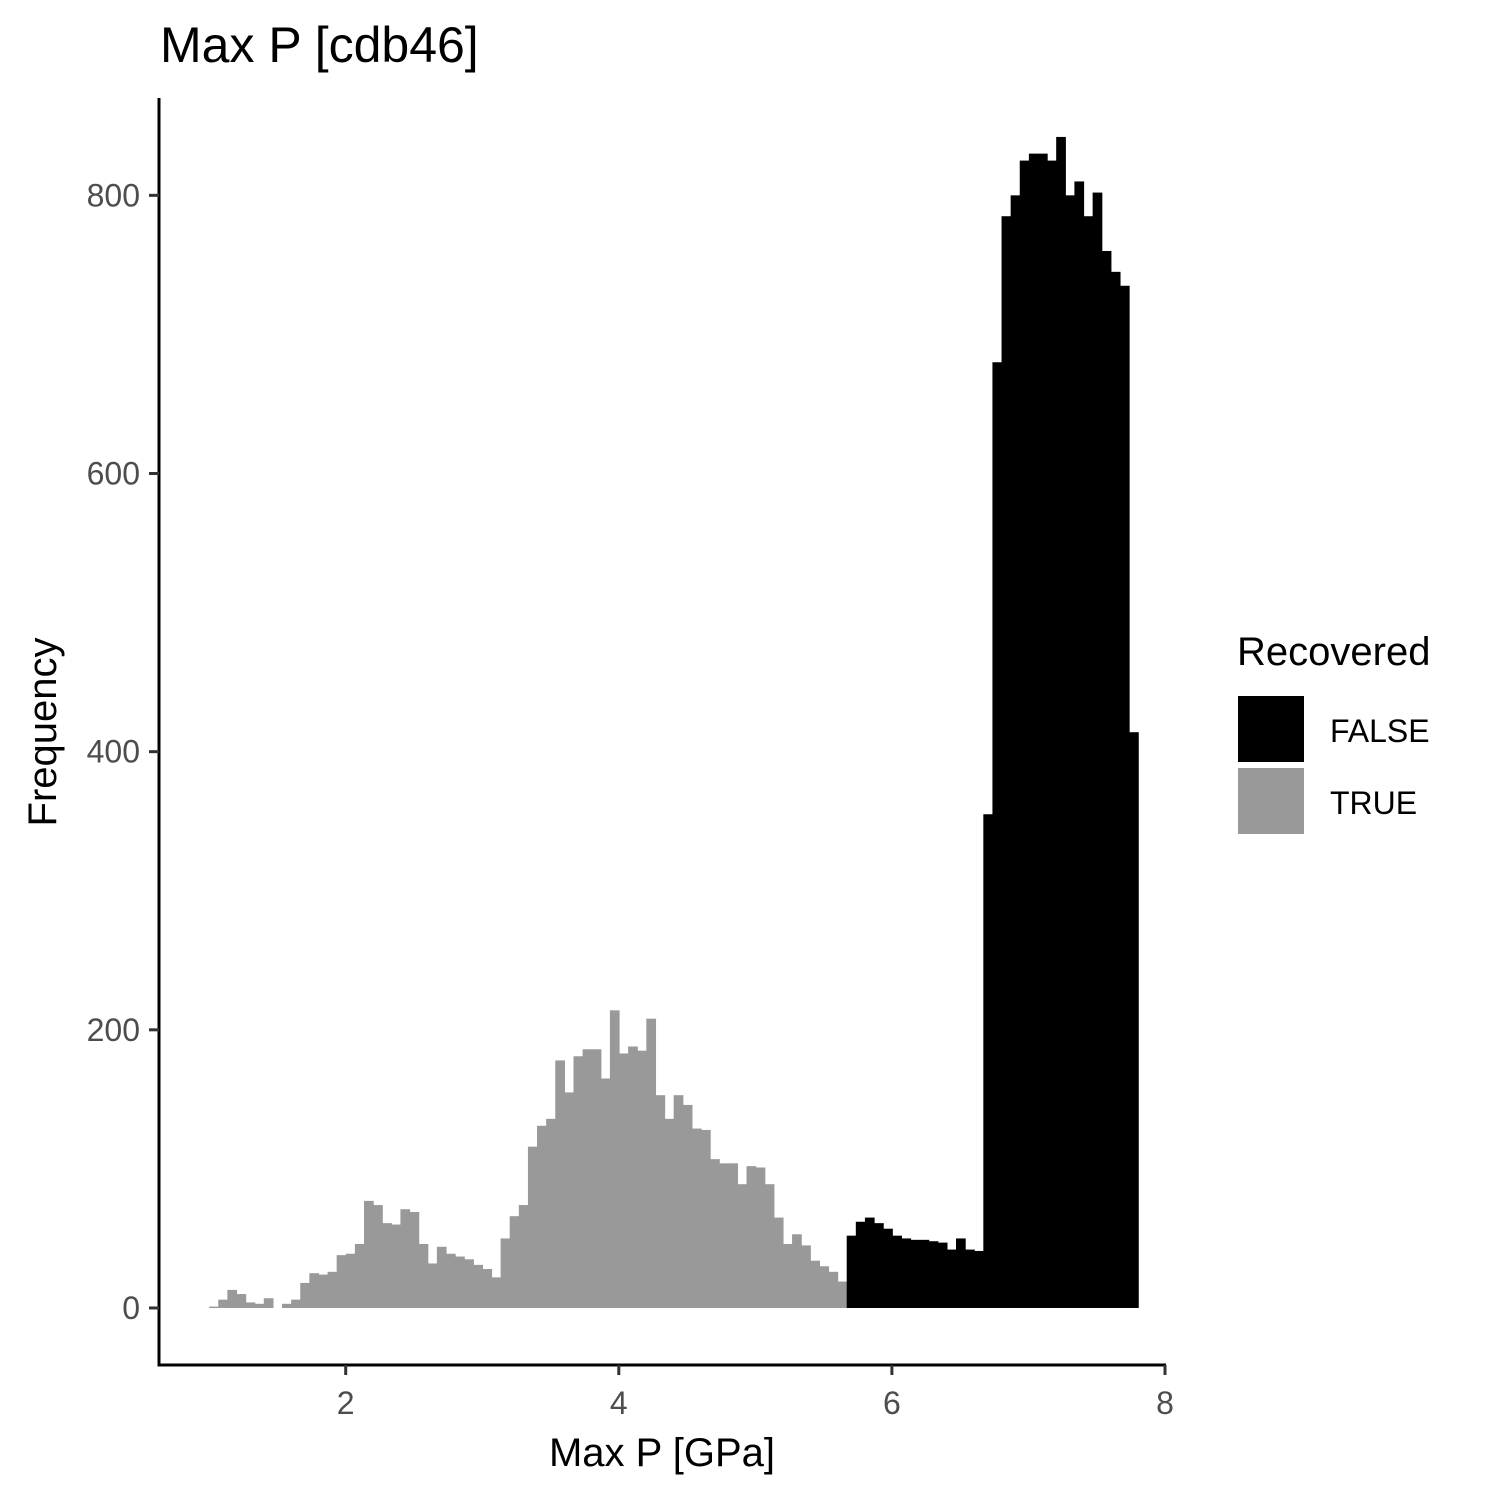 The width and height of the screenshot is (1500, 1500). What do you see at coordinates (113, 1030) in the screenshot?
I see `y-tick-label: 200` at bounding box center [113, 1030].